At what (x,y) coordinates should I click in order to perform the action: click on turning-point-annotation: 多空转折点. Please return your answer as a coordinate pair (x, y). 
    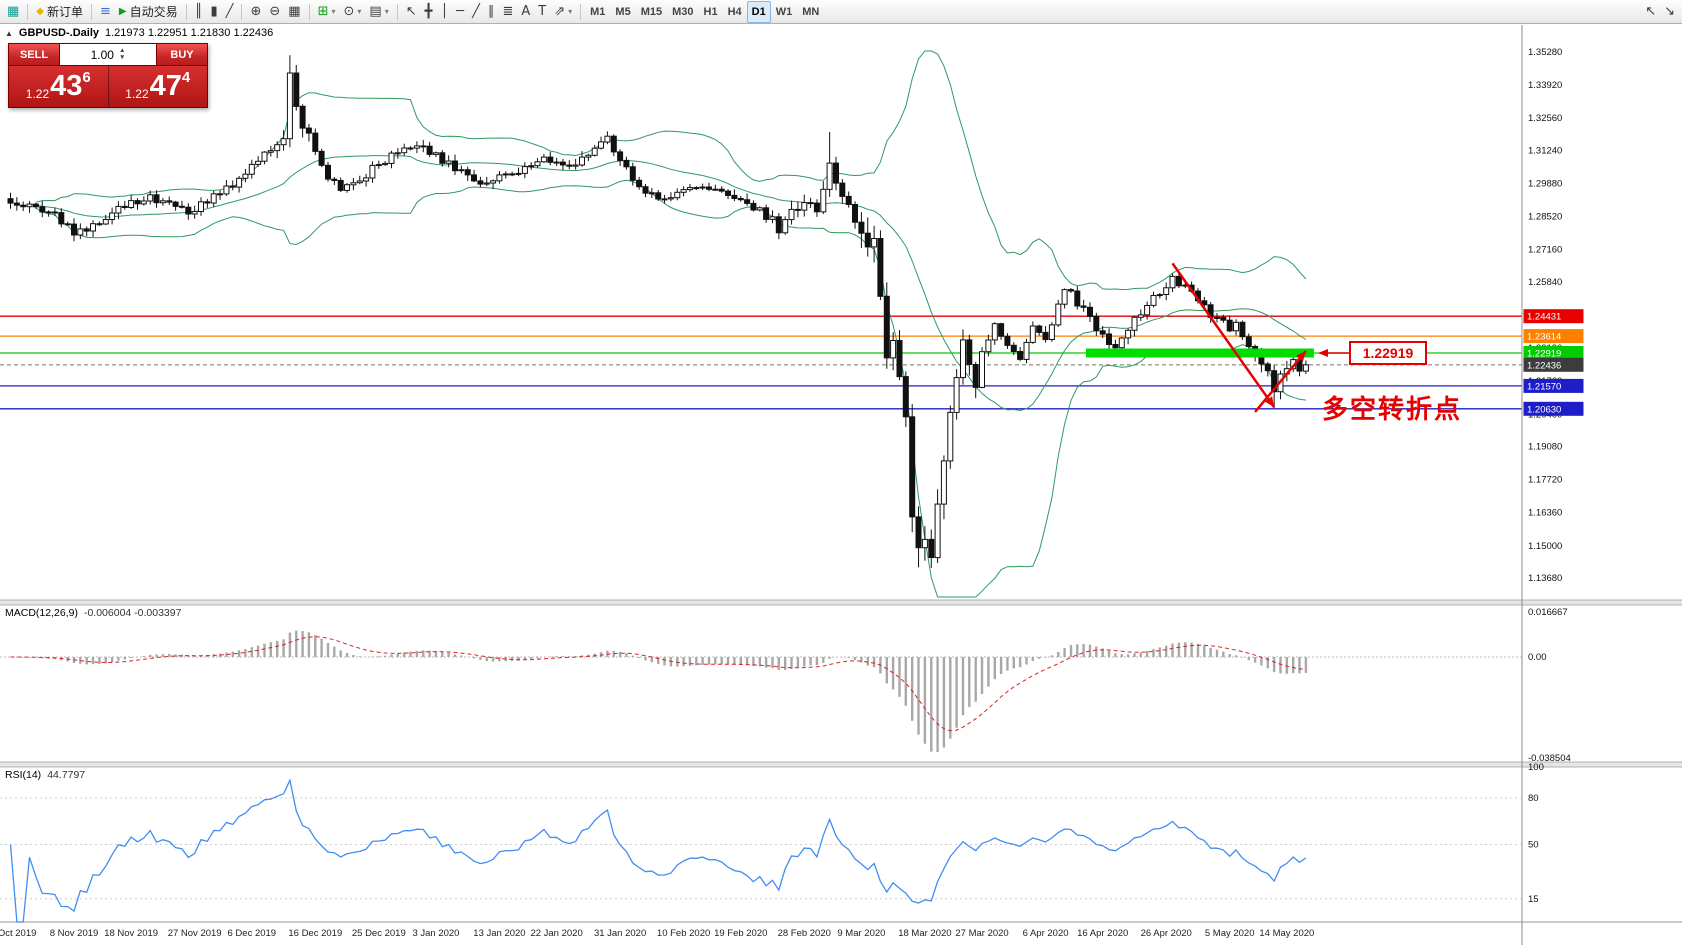
    Looking at the image, I should click on (1392, 409).